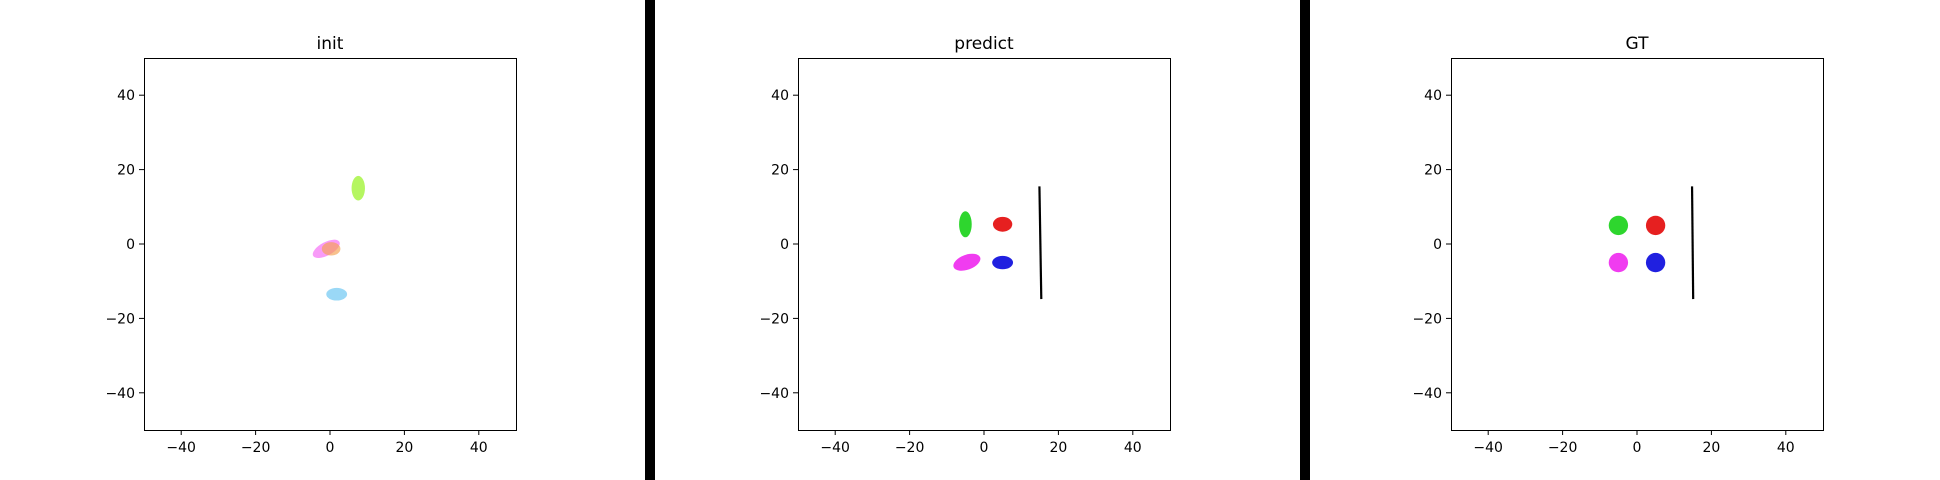 The image size is (1940, 480). What do you see at coordinates (984, 44) in the screenshot?
I see `chart-title: predict` at bounding box center [984, 44].